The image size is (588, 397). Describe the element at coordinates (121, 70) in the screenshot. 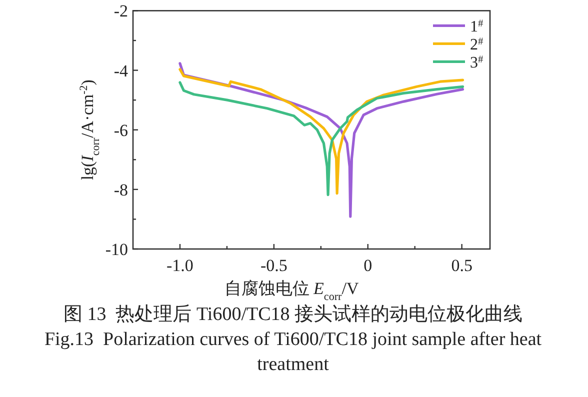

I see `y-tick-label: -4` at that location.